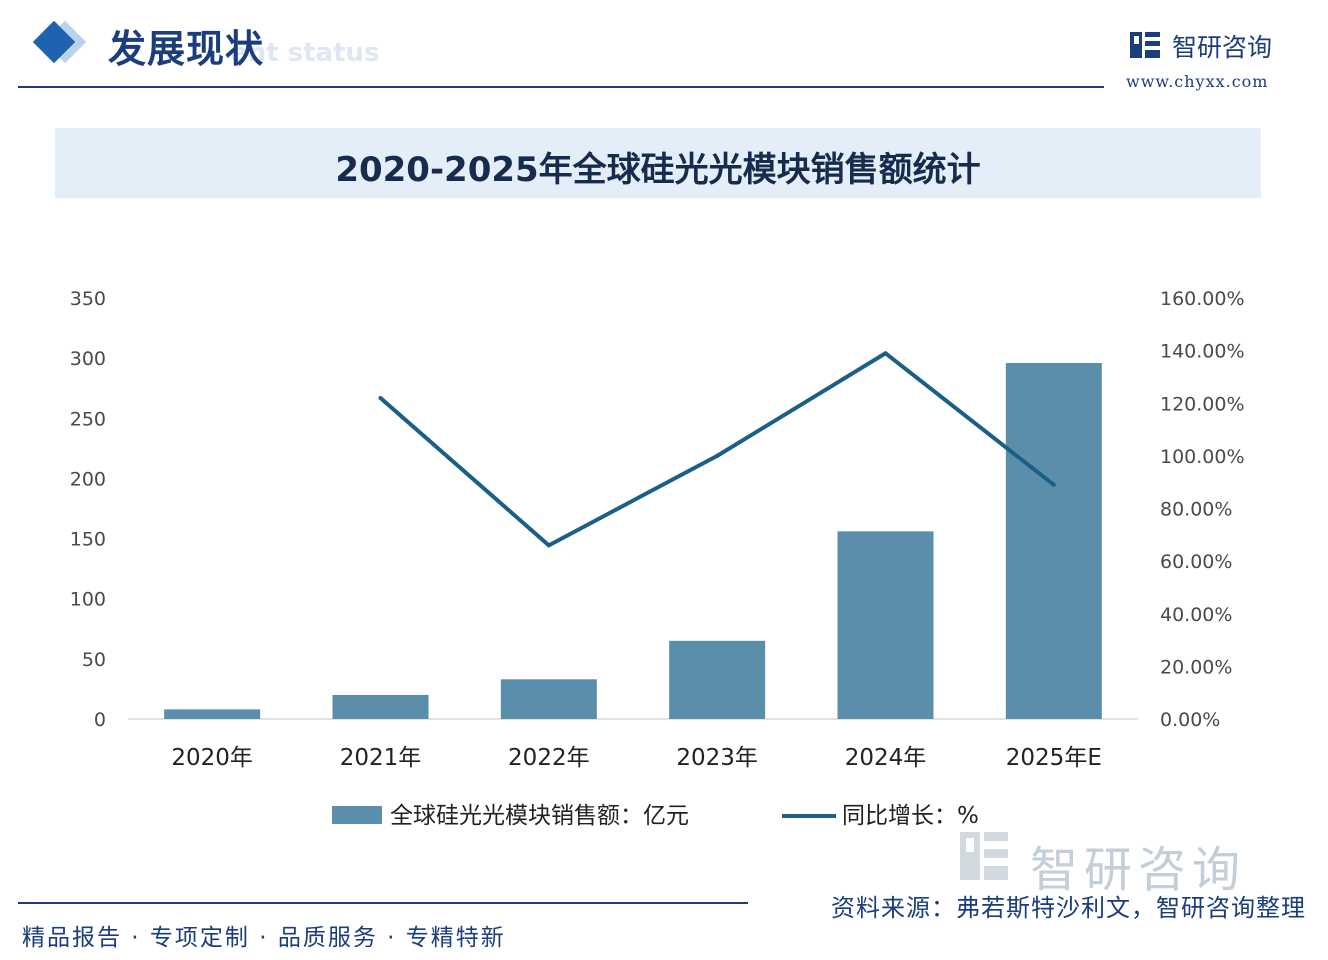  I want to click on y-tick-label: 200, so click(88, 479).